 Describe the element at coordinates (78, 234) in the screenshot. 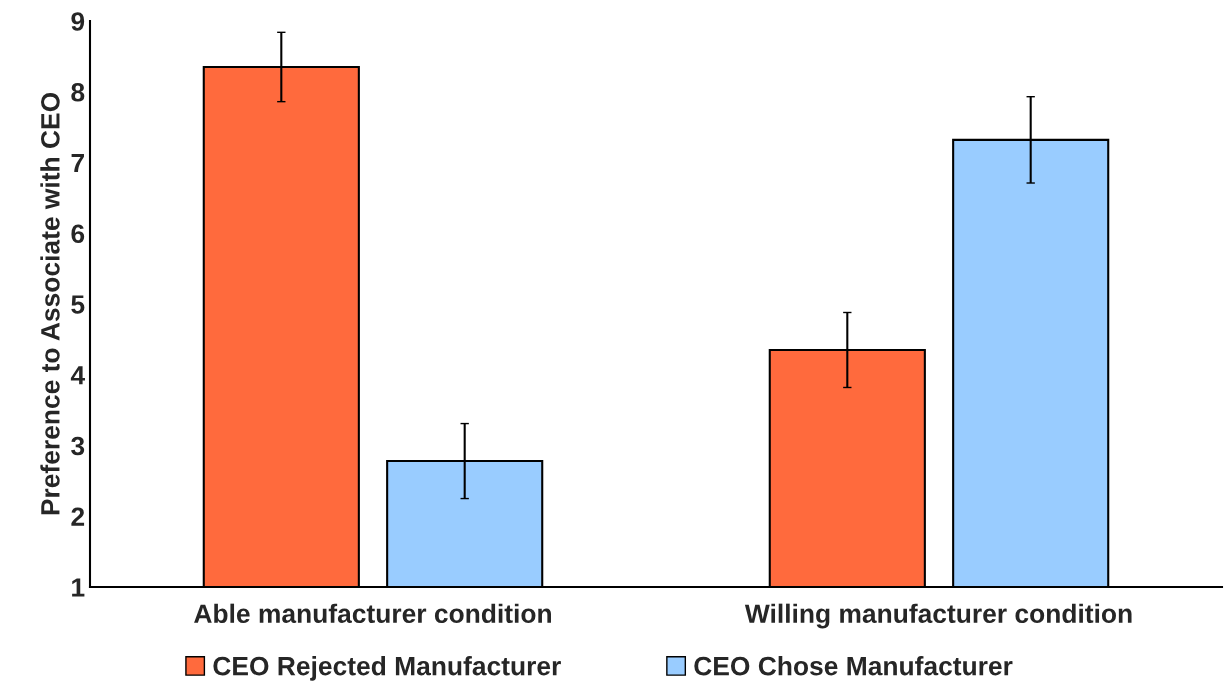

I see `y-tick-label: 6` at that location.